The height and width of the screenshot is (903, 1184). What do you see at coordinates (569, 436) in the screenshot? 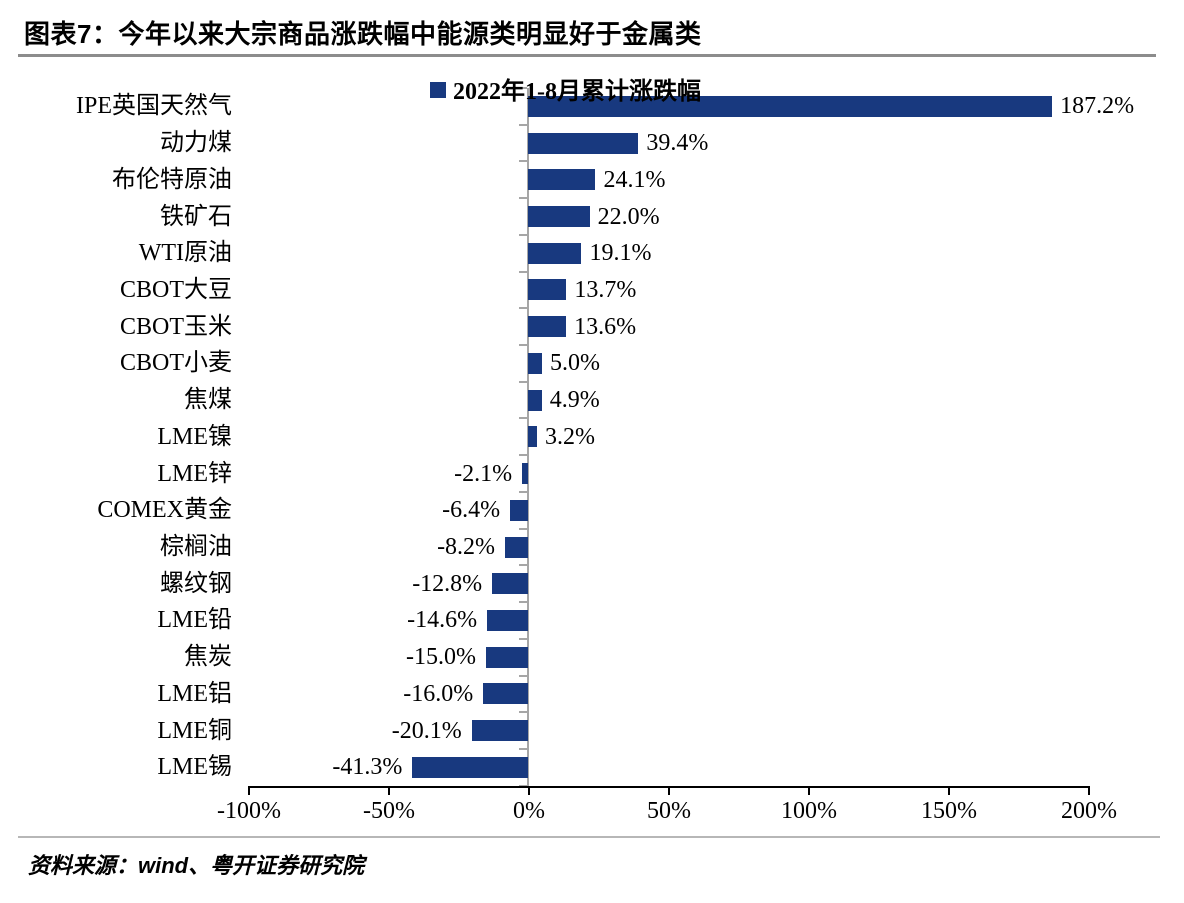
I see `value-label: 3.2%` at bounding box center [569, 436].